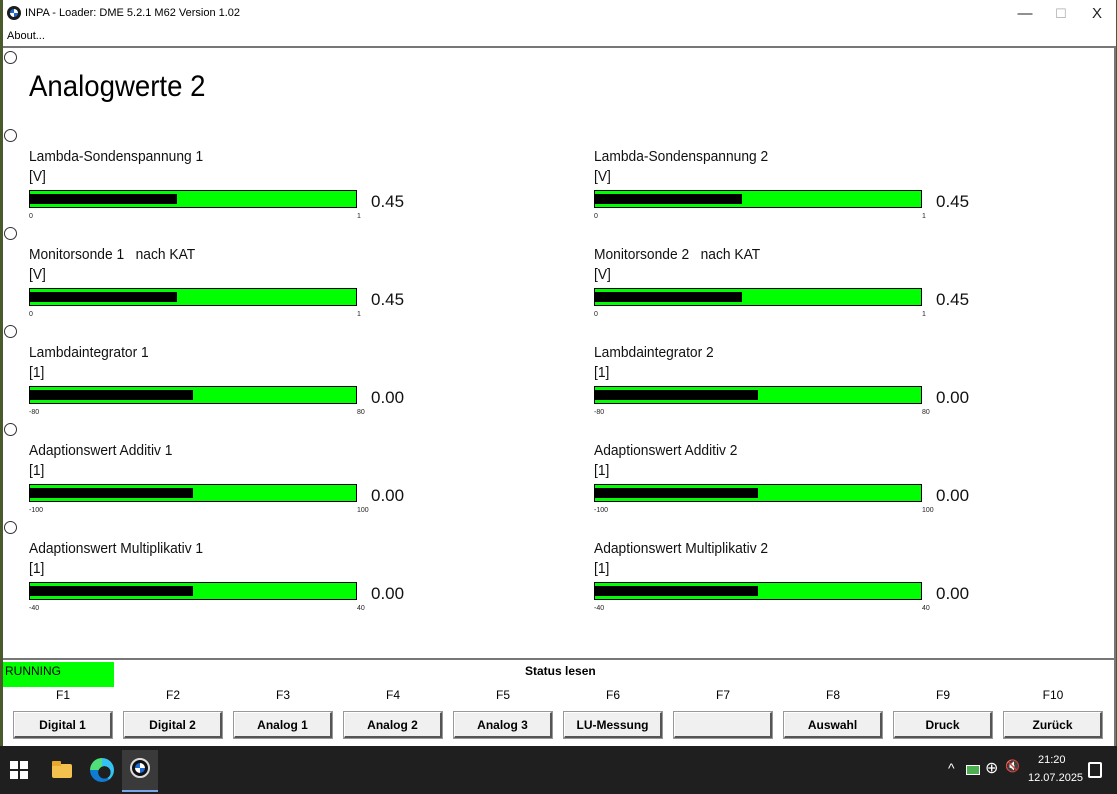 The height and width of the screenshot is (794, 1117). I want to click on fkey-button-f3: Analog 1, so click(283, 725).